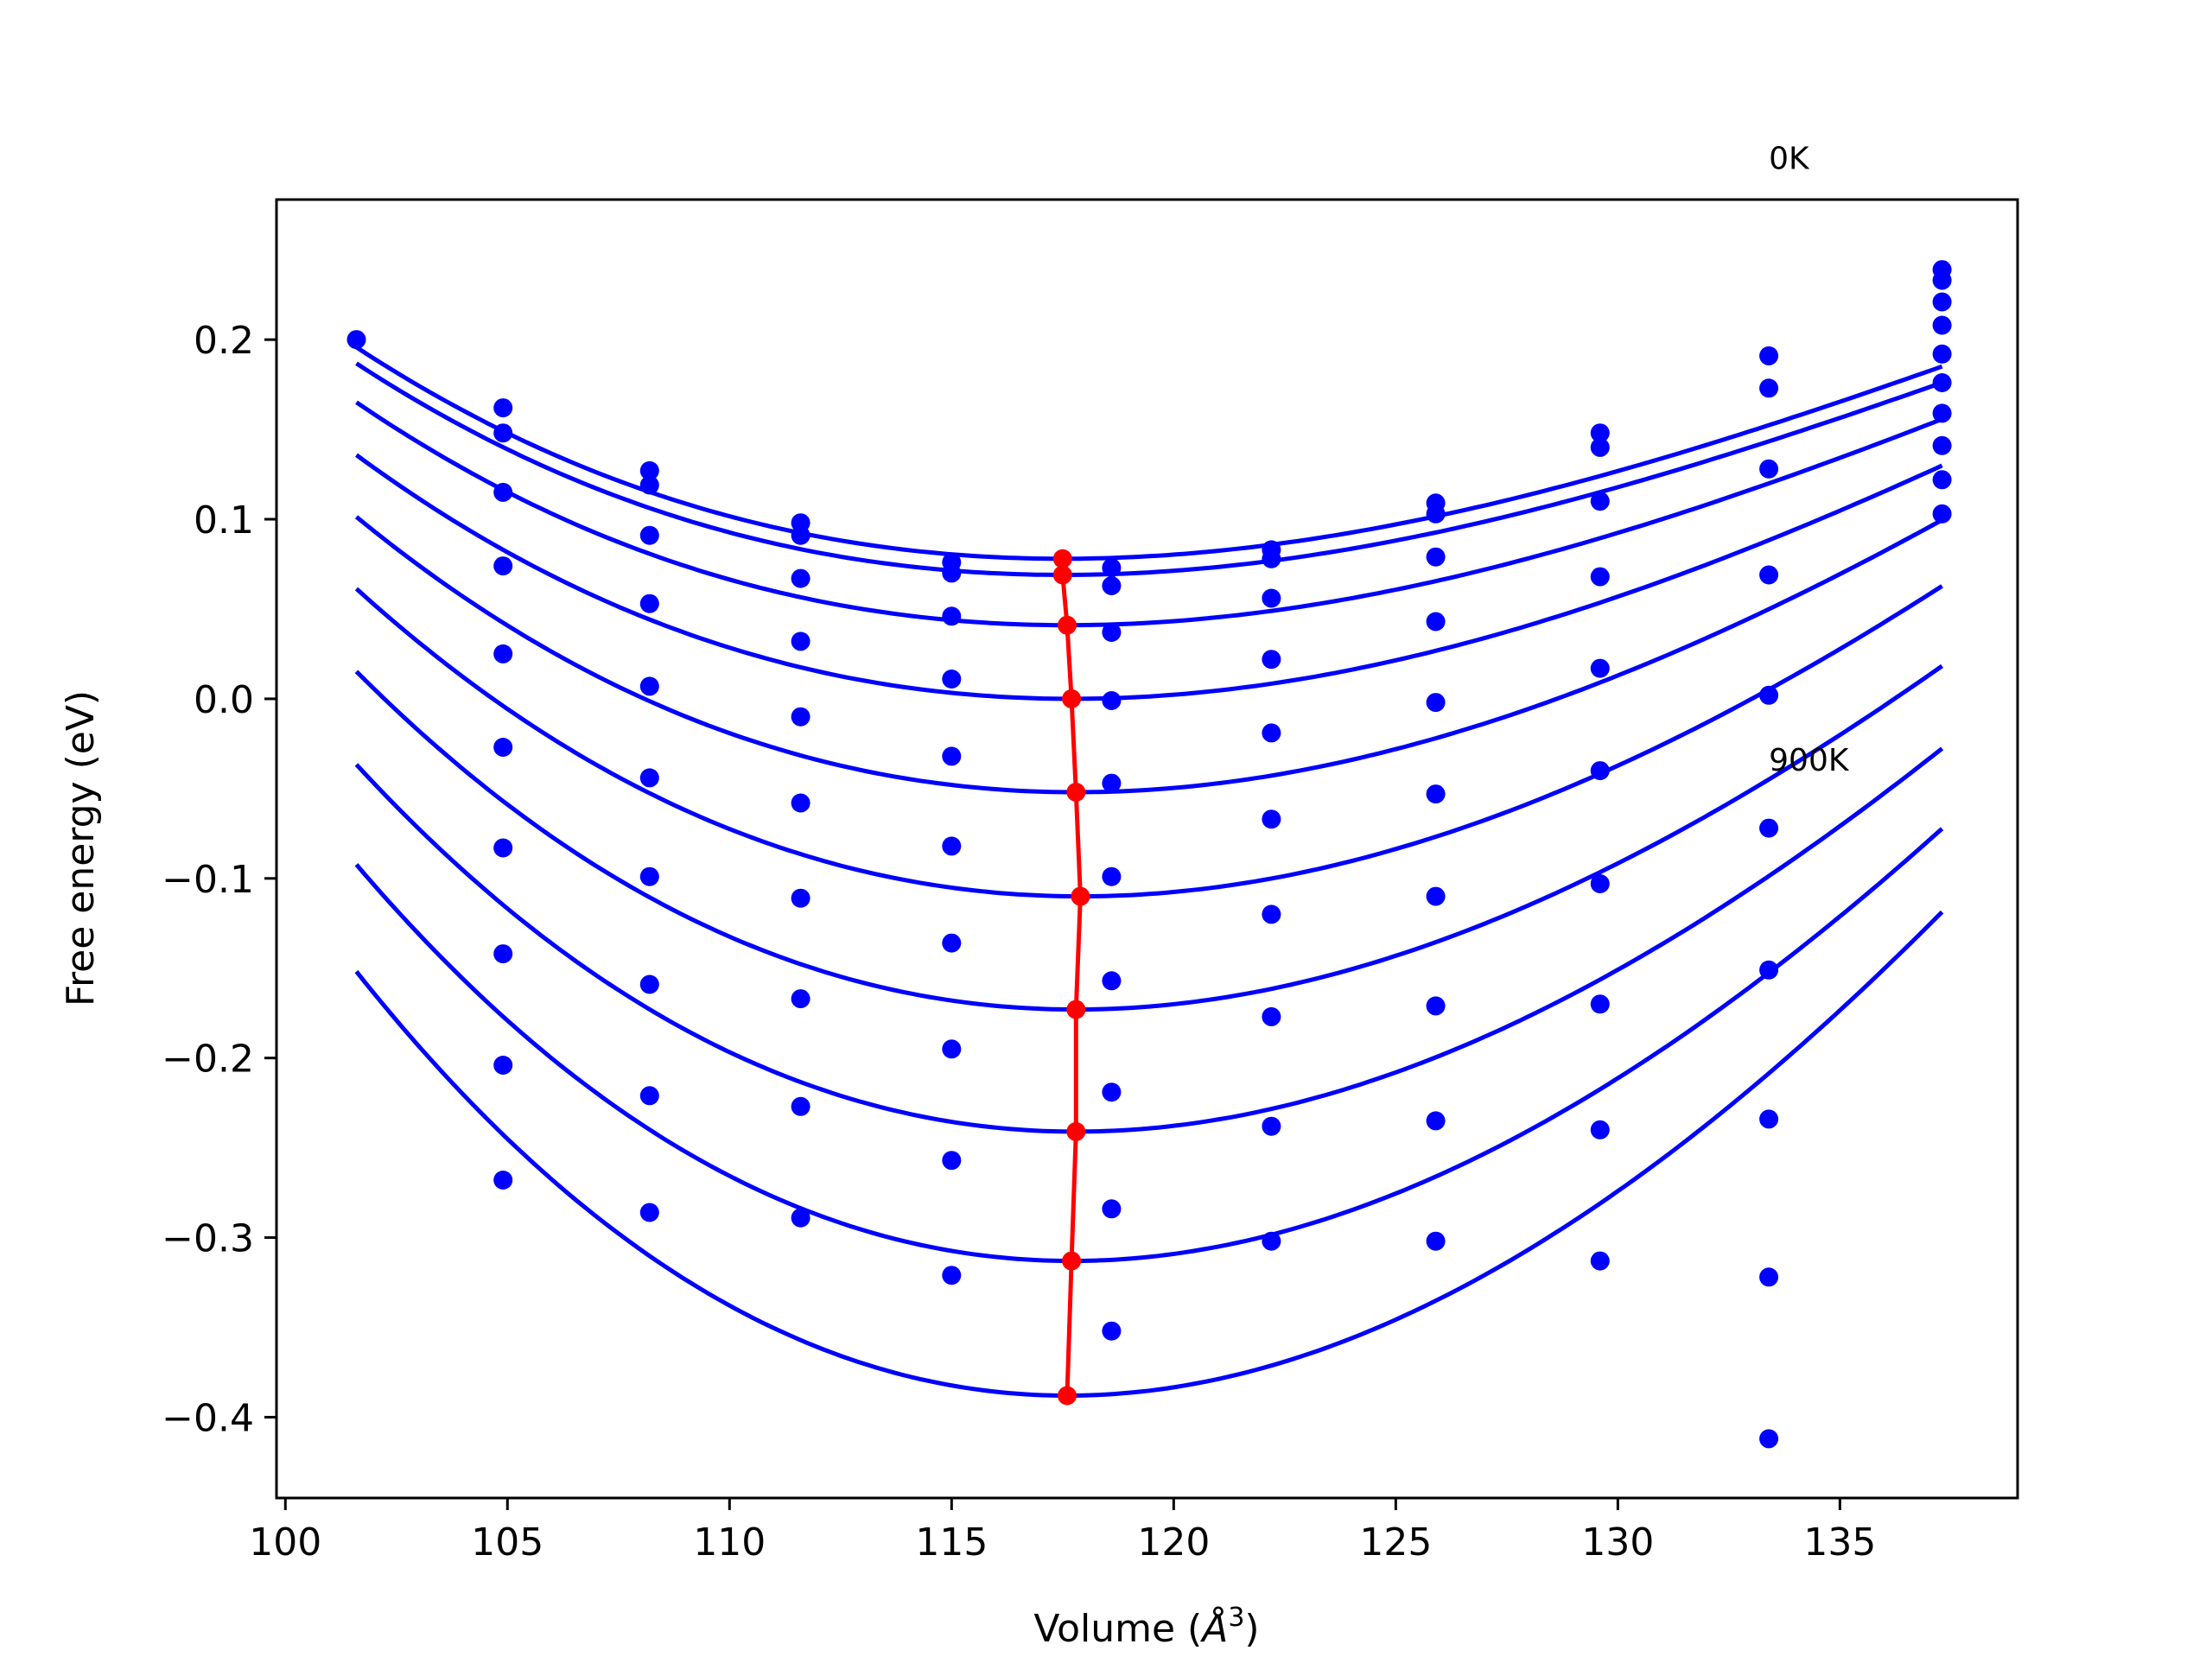  I want to click on y-tick-label: 0.2, so click(224, 341).